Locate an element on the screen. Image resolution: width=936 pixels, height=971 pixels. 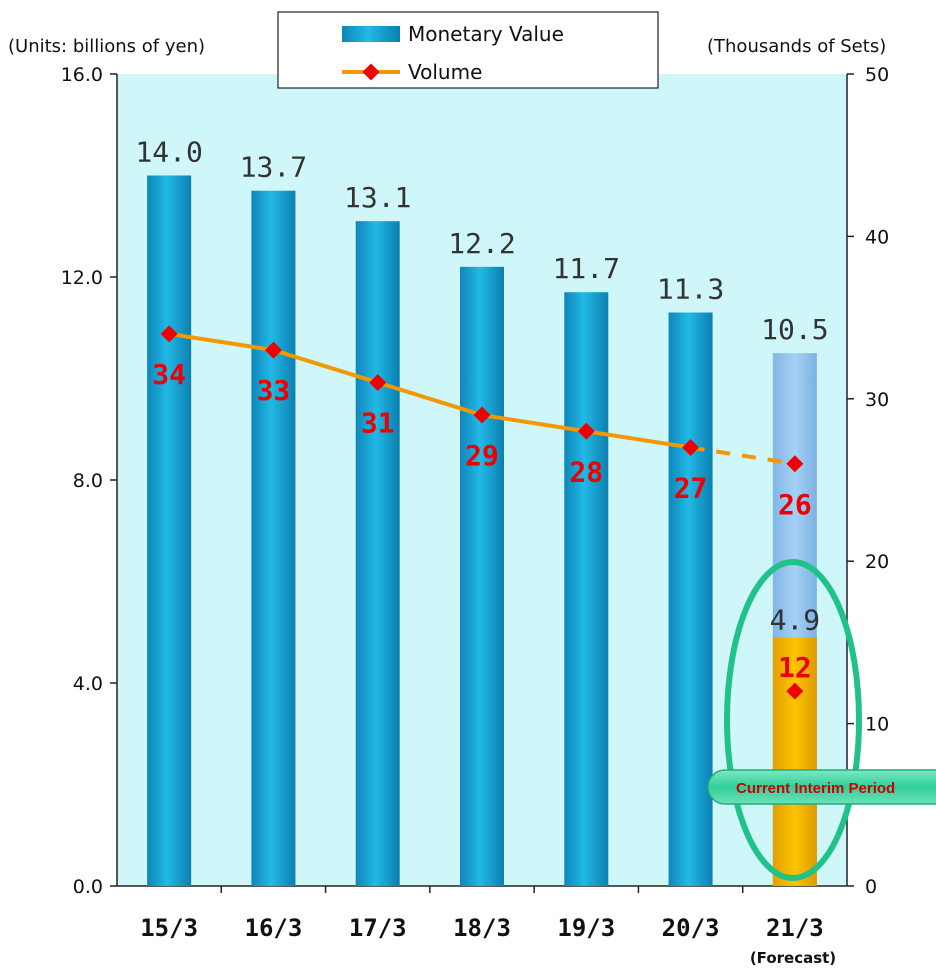
category-labels: 15/3 16/3 17/3 18/3 19/3 20/3 21/3 is located at coordinates (482, 928).